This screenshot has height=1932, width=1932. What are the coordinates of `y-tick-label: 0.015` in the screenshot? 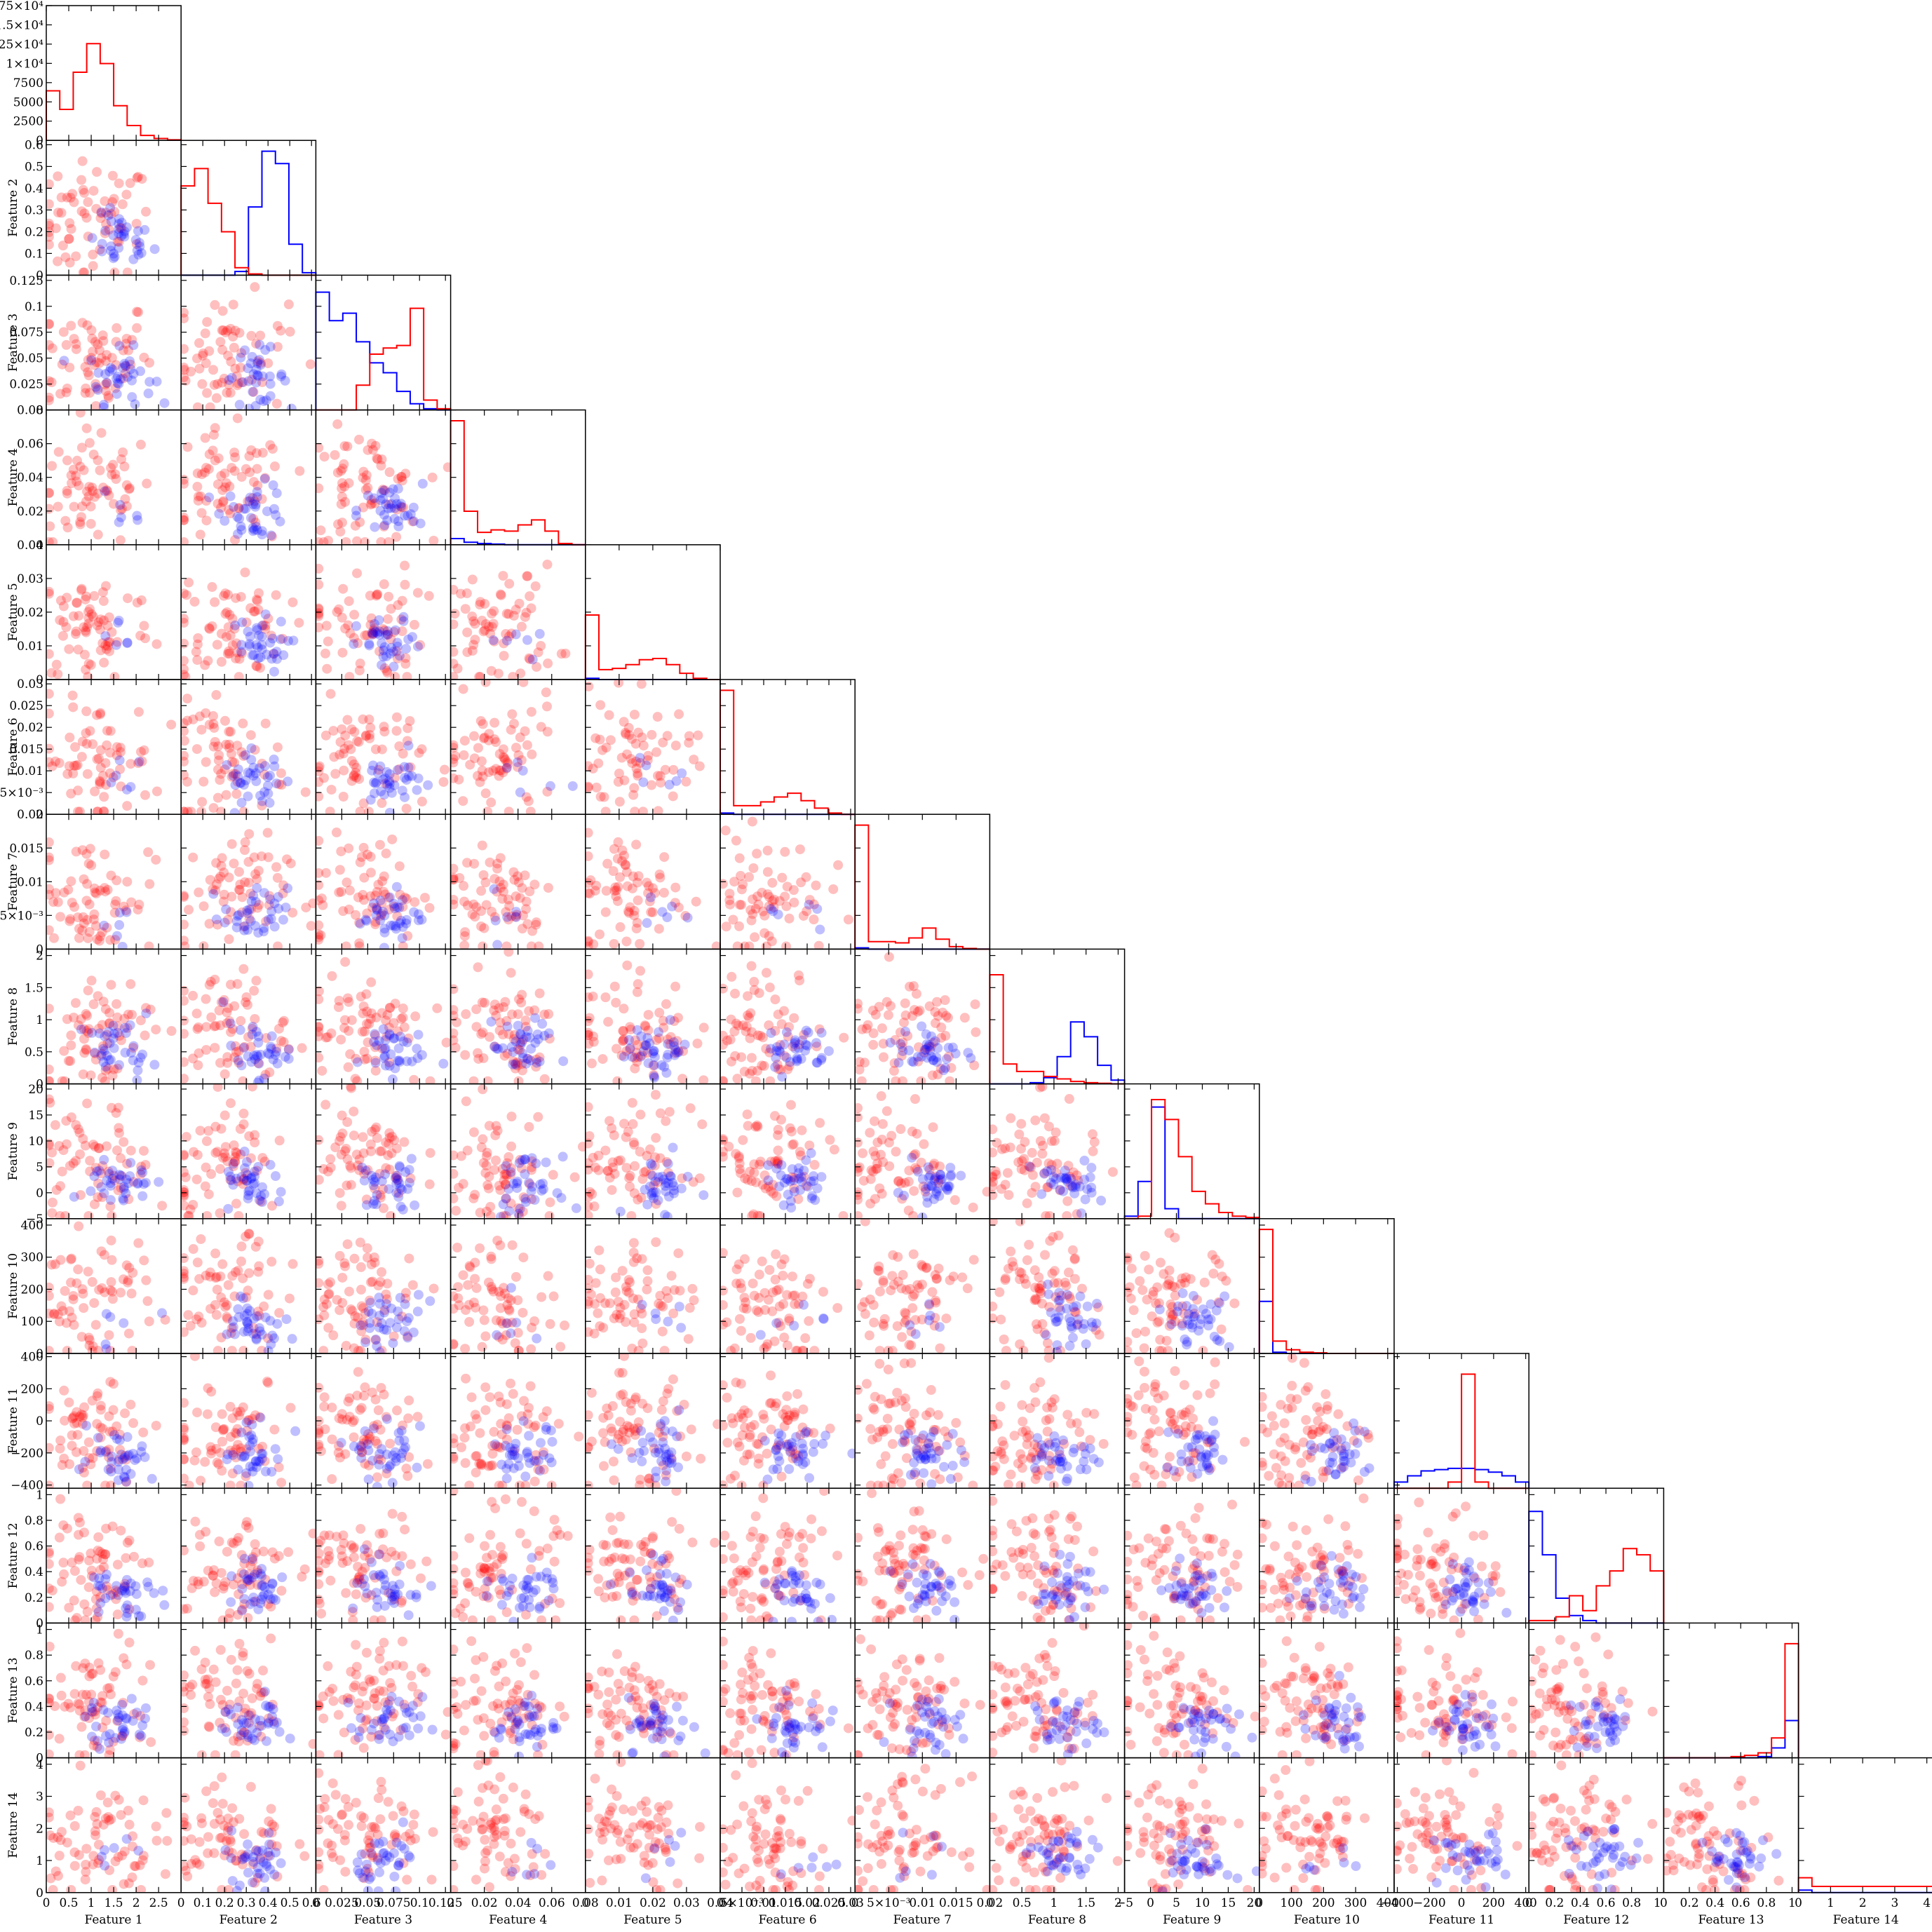 It's located at (26, 849).